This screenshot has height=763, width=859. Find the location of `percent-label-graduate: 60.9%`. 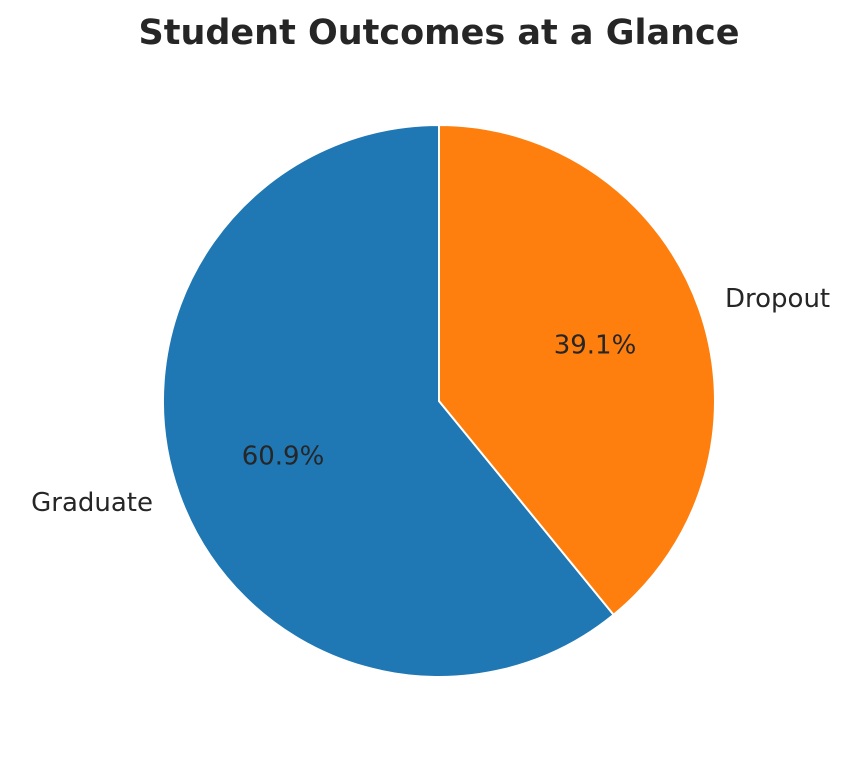

percent-label-graduate: 60.9% is located at coordinates (283, 457).